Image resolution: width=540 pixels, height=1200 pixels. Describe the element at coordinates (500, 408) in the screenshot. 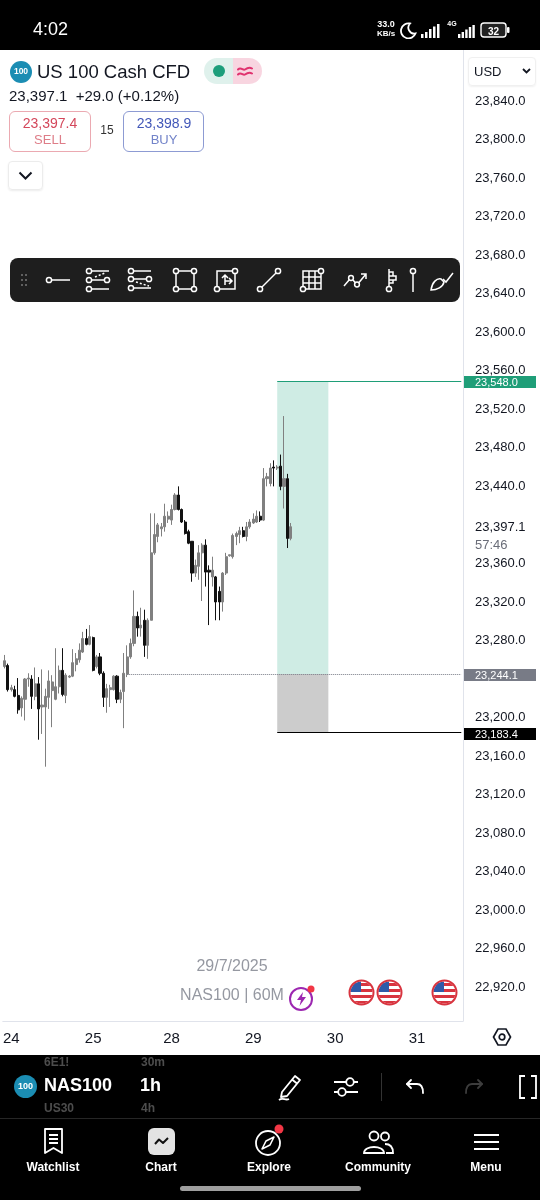

I see `y-tick-label: 23,520.0` at that location.